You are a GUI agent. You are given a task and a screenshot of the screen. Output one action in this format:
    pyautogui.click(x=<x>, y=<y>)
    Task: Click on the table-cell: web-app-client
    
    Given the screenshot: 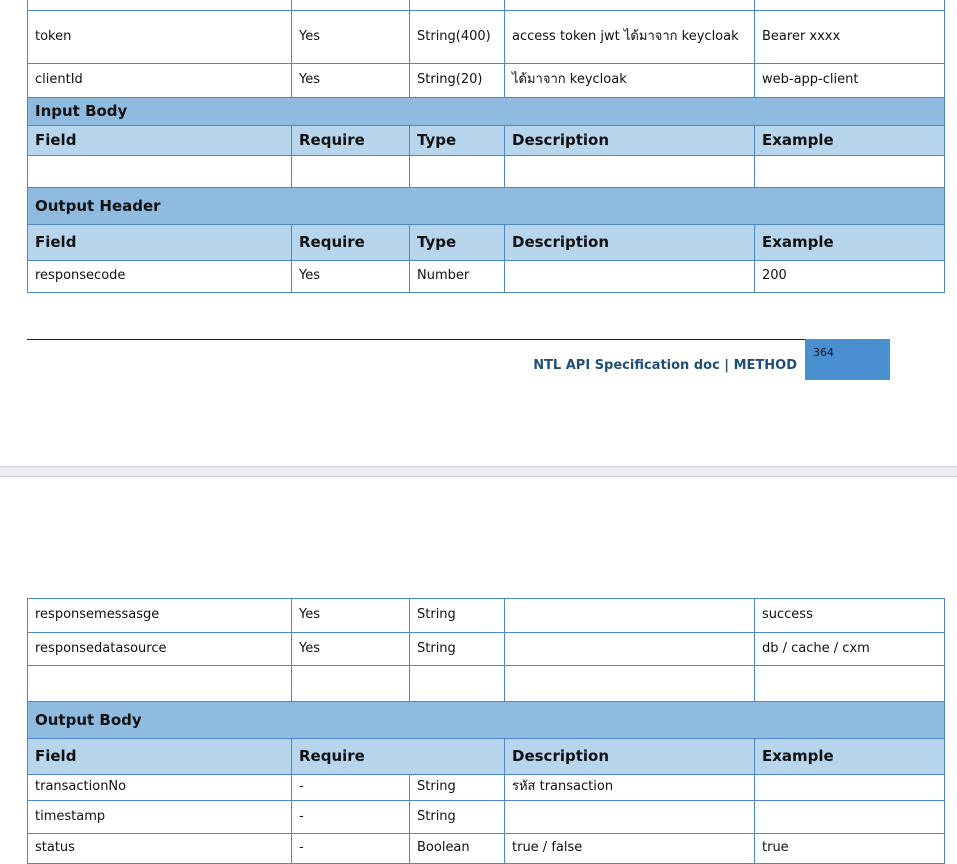 What is the action you would take?
    pyautogui.click(x=849, y=80)
    